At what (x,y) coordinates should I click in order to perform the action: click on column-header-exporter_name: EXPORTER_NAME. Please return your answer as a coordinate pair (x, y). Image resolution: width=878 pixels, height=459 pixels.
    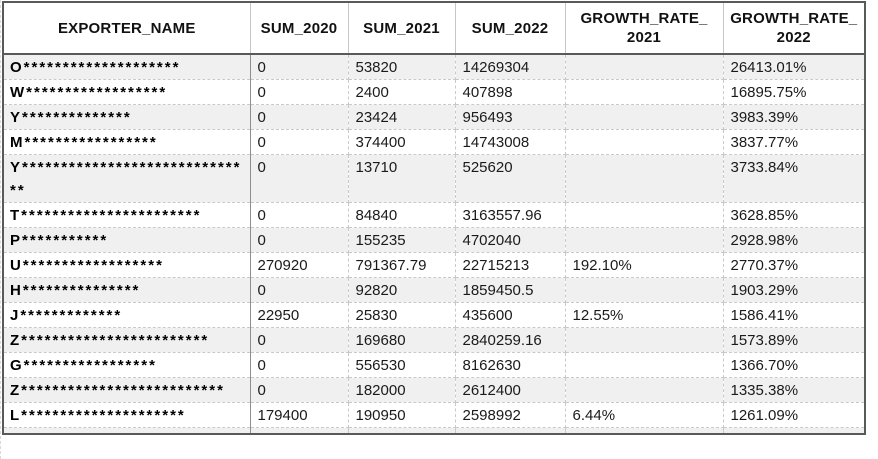
    Looking at the image, I should click on (126, 28).